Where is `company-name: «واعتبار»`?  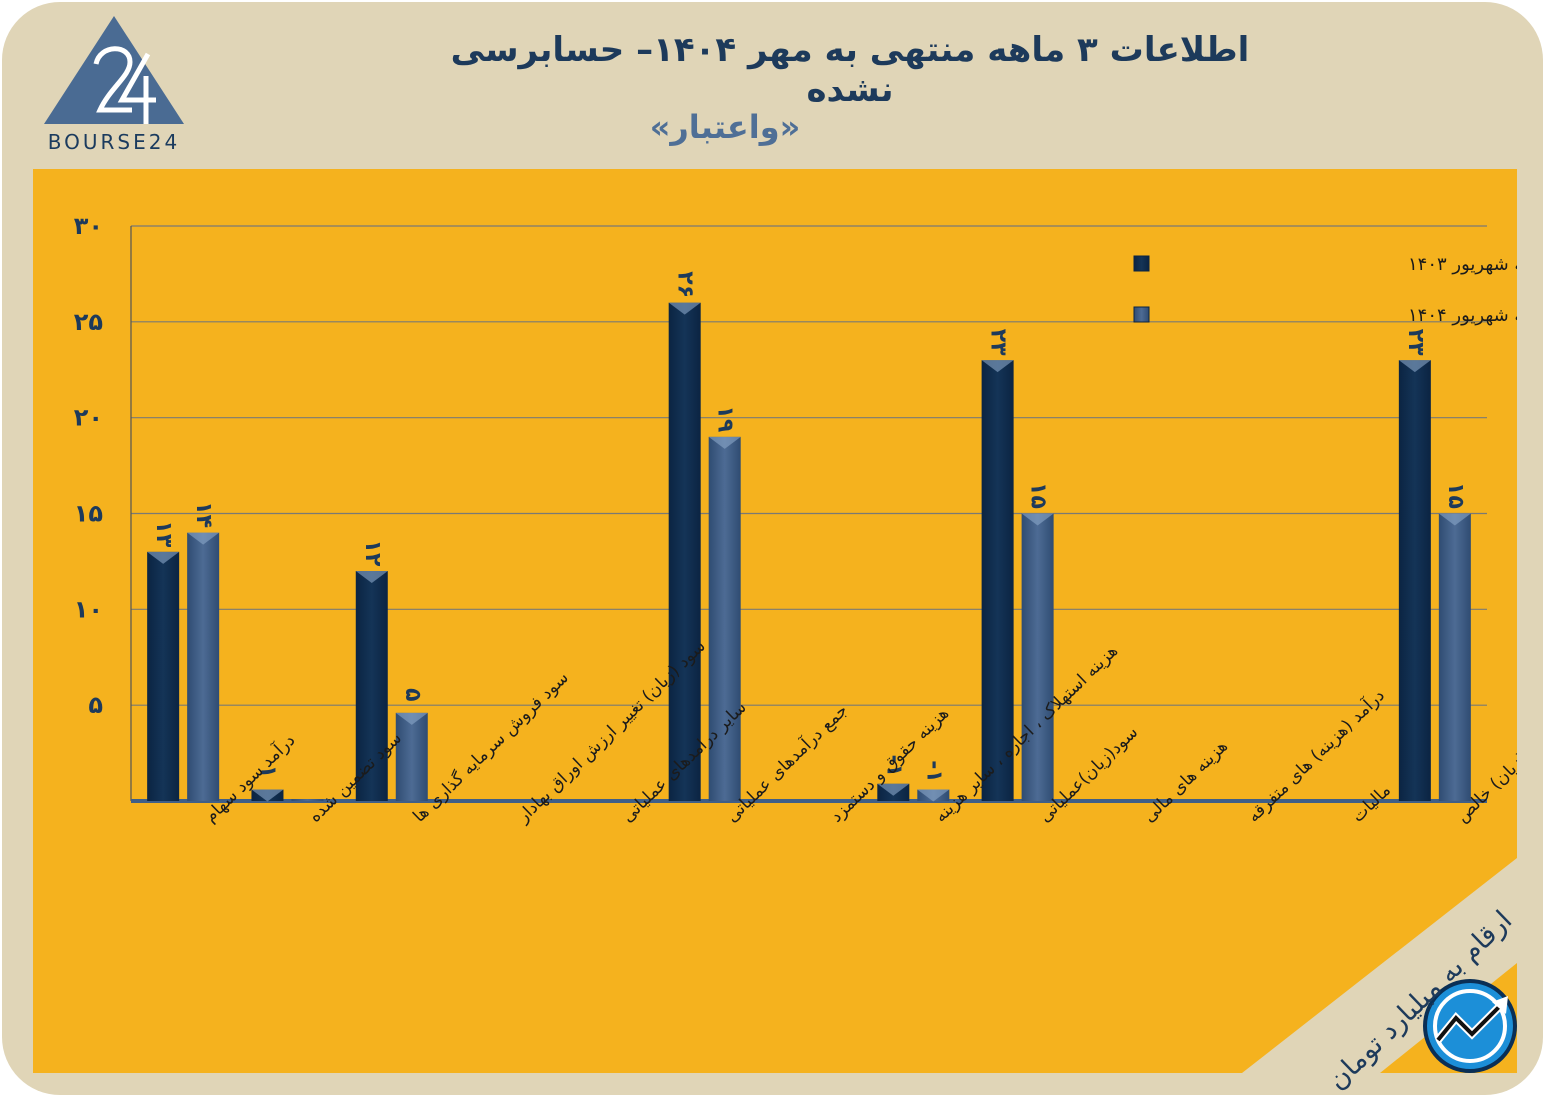
company-name: «واعتبار» is located at coordinates (725, 127).